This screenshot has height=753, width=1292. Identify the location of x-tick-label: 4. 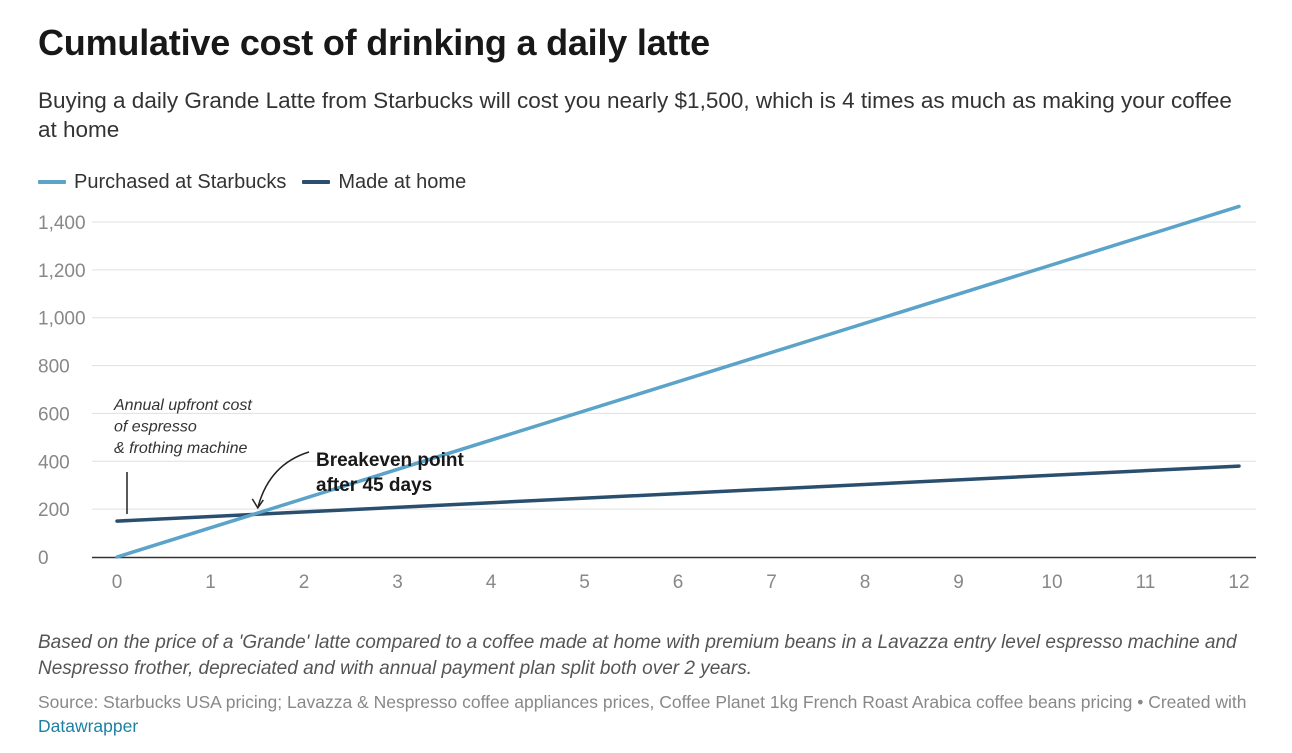
(491, 582).